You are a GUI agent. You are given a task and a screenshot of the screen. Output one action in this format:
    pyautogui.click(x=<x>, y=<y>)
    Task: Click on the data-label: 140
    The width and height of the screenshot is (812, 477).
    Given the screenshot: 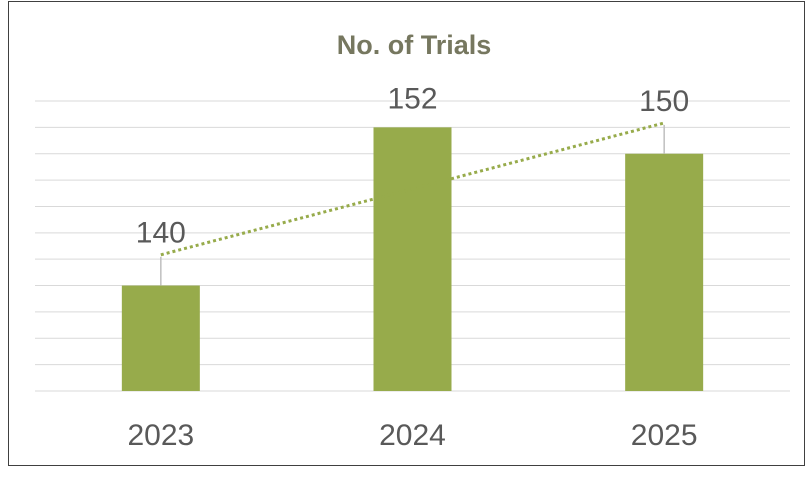 What is the action you would take?
    pyautogui.click(x=161, y=233)
    